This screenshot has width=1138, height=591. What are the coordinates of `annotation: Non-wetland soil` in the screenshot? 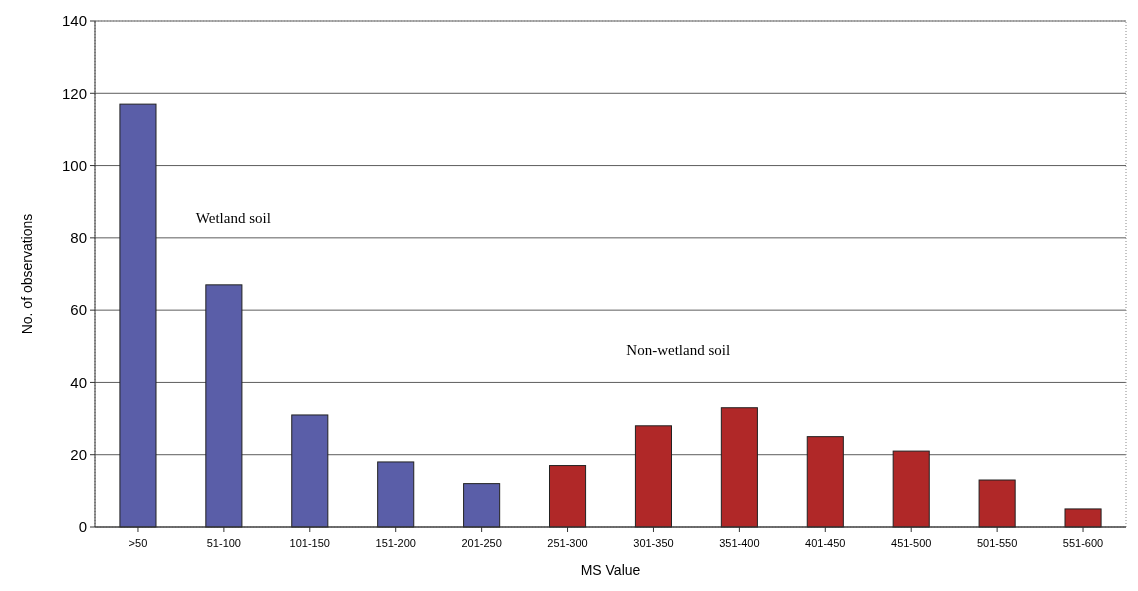 It's located at (678, 349).